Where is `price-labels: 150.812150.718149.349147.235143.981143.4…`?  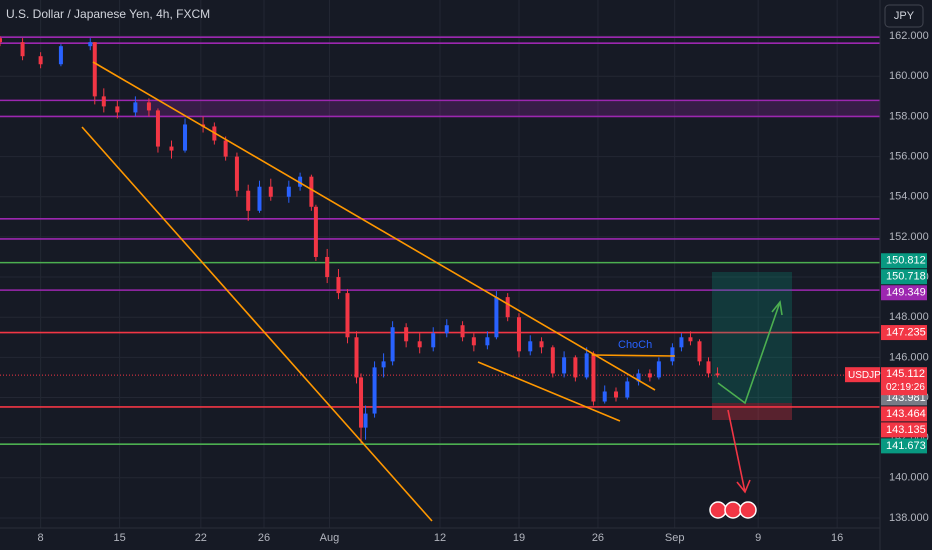
price-labels: 150.812150.718149.349147.235143.981143.4… is located at coordinates (886, 353).